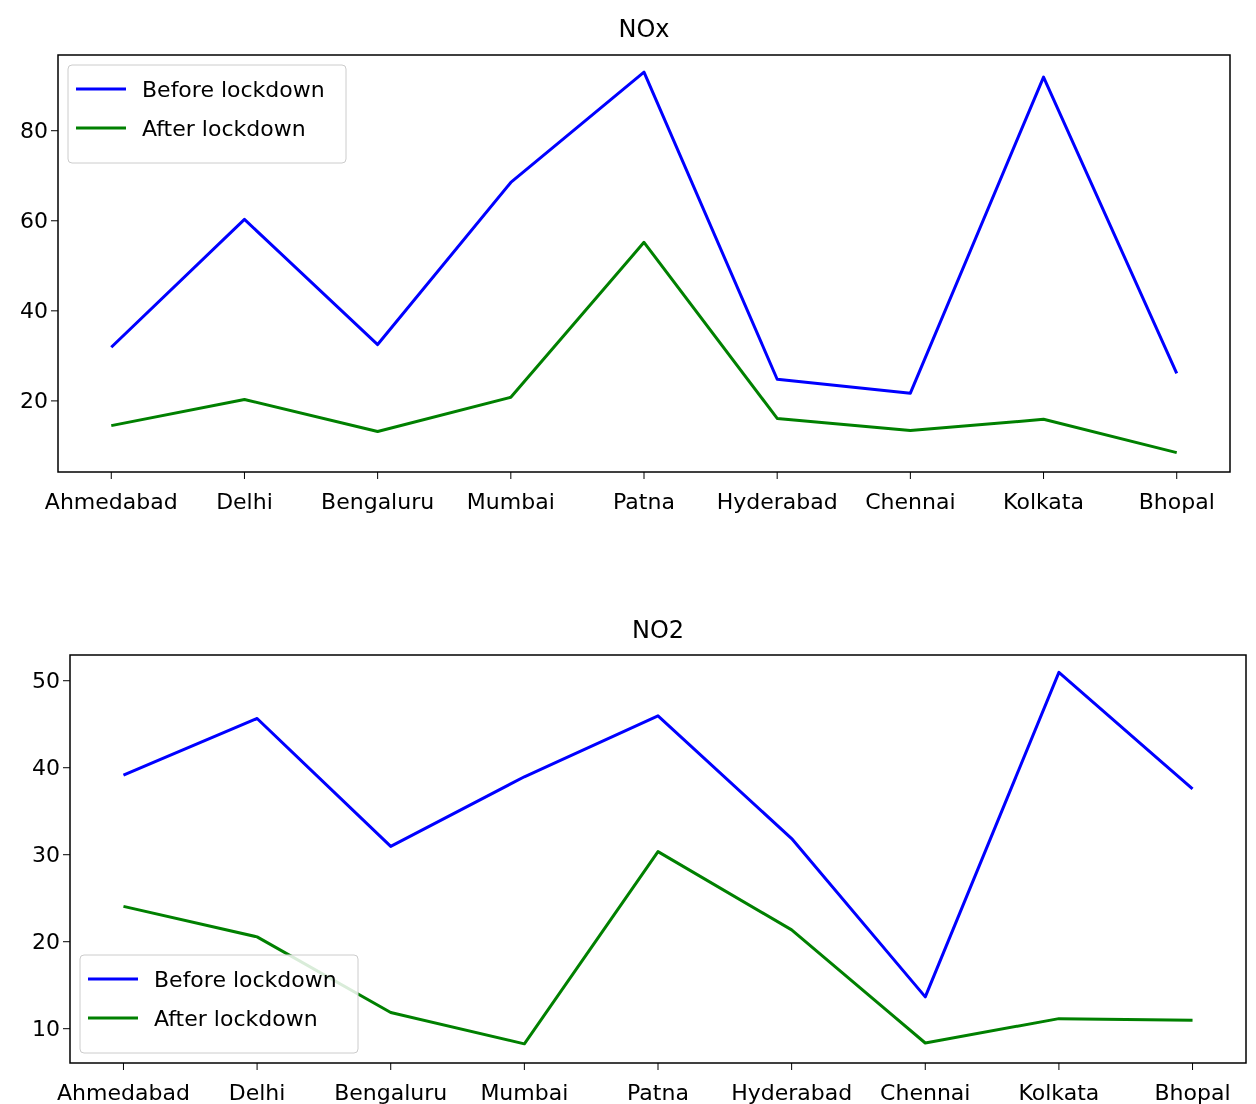  What do you see at coordinates (46, 680) in the screenshot?
I see `y-tick-label: 50` at bounding box center [46, 680].